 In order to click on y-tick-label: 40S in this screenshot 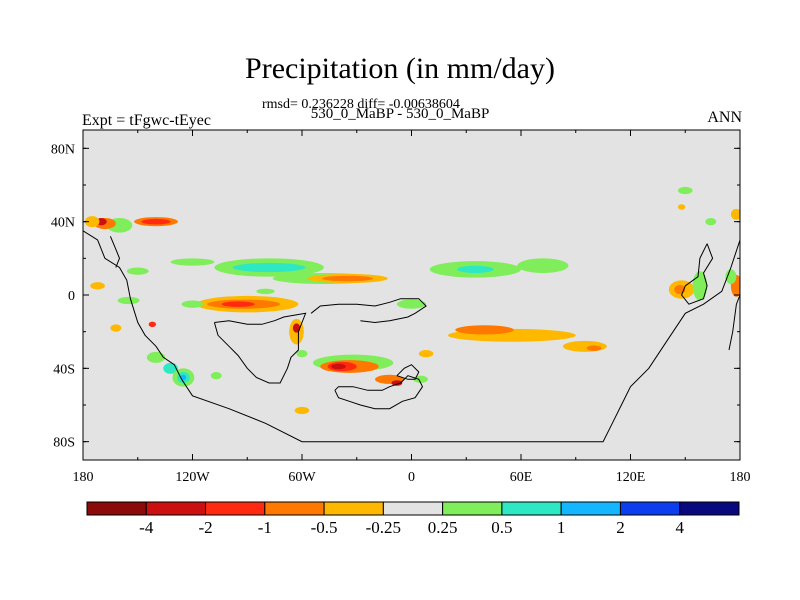, I will do `click(64, 369)`.